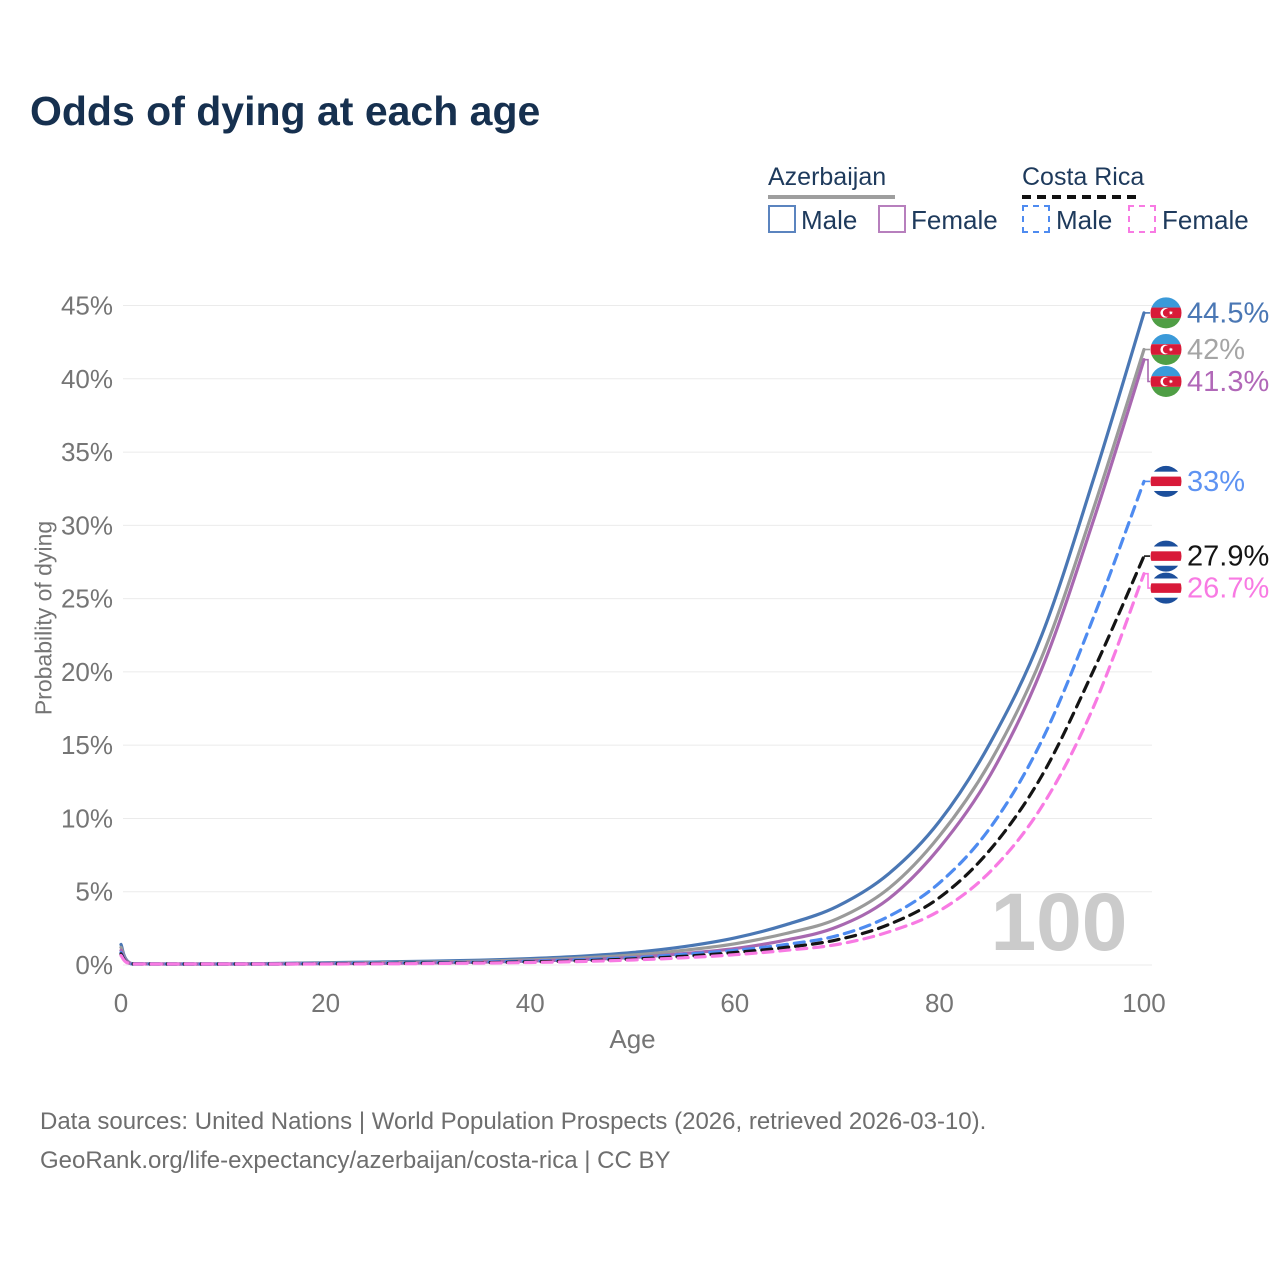 The width and height of the screenshot is (1280, 1280). I want to click on x-tick-label: 40, so click(530, 1003).